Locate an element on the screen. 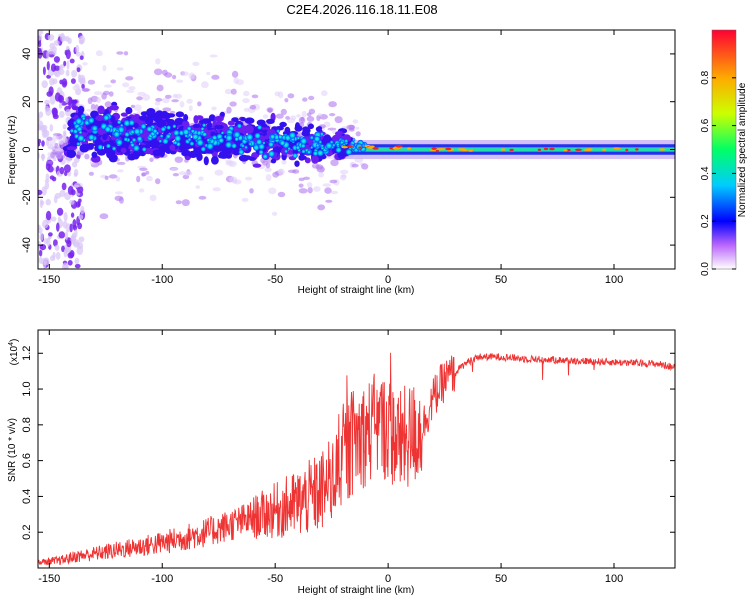 Image resolution: width=750 pixels, height=600 pixels. spectrogram-xtick-label: 100 is located at coordinates (614, 280).